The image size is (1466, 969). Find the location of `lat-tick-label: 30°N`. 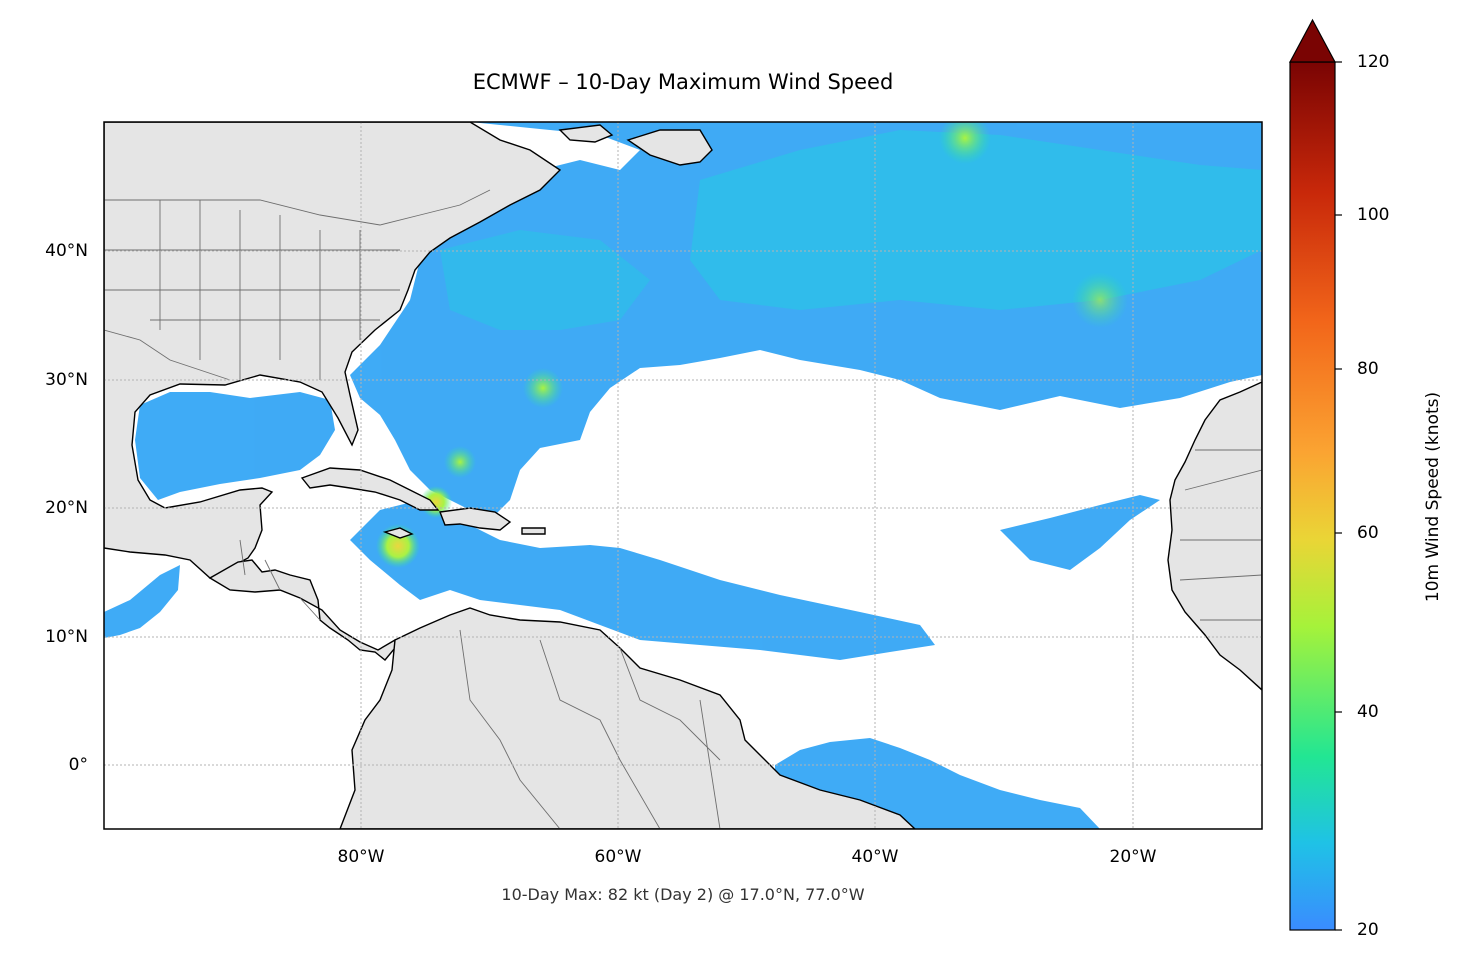

lat-tick-label: 30°N is located at coordinates (66, 380).